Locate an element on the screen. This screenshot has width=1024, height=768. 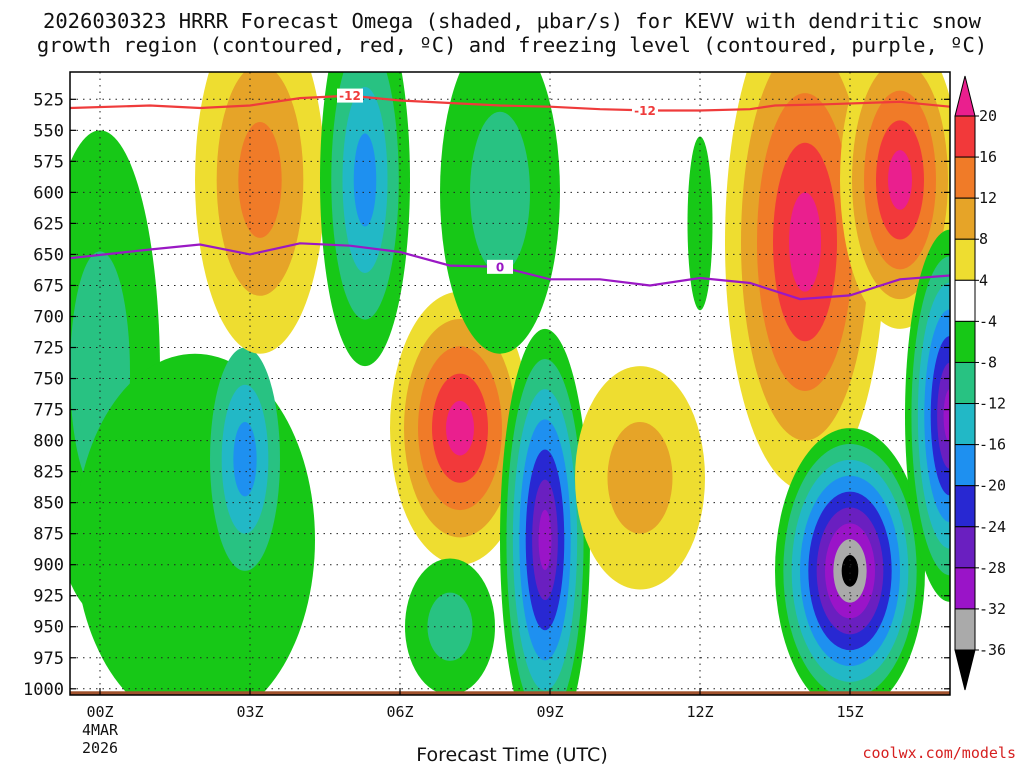
colorbar: 20 16 12 8 4 -4 -8 -12 -16 -20 -24 -28 -32 -36 is located at coordinates (980, 383).